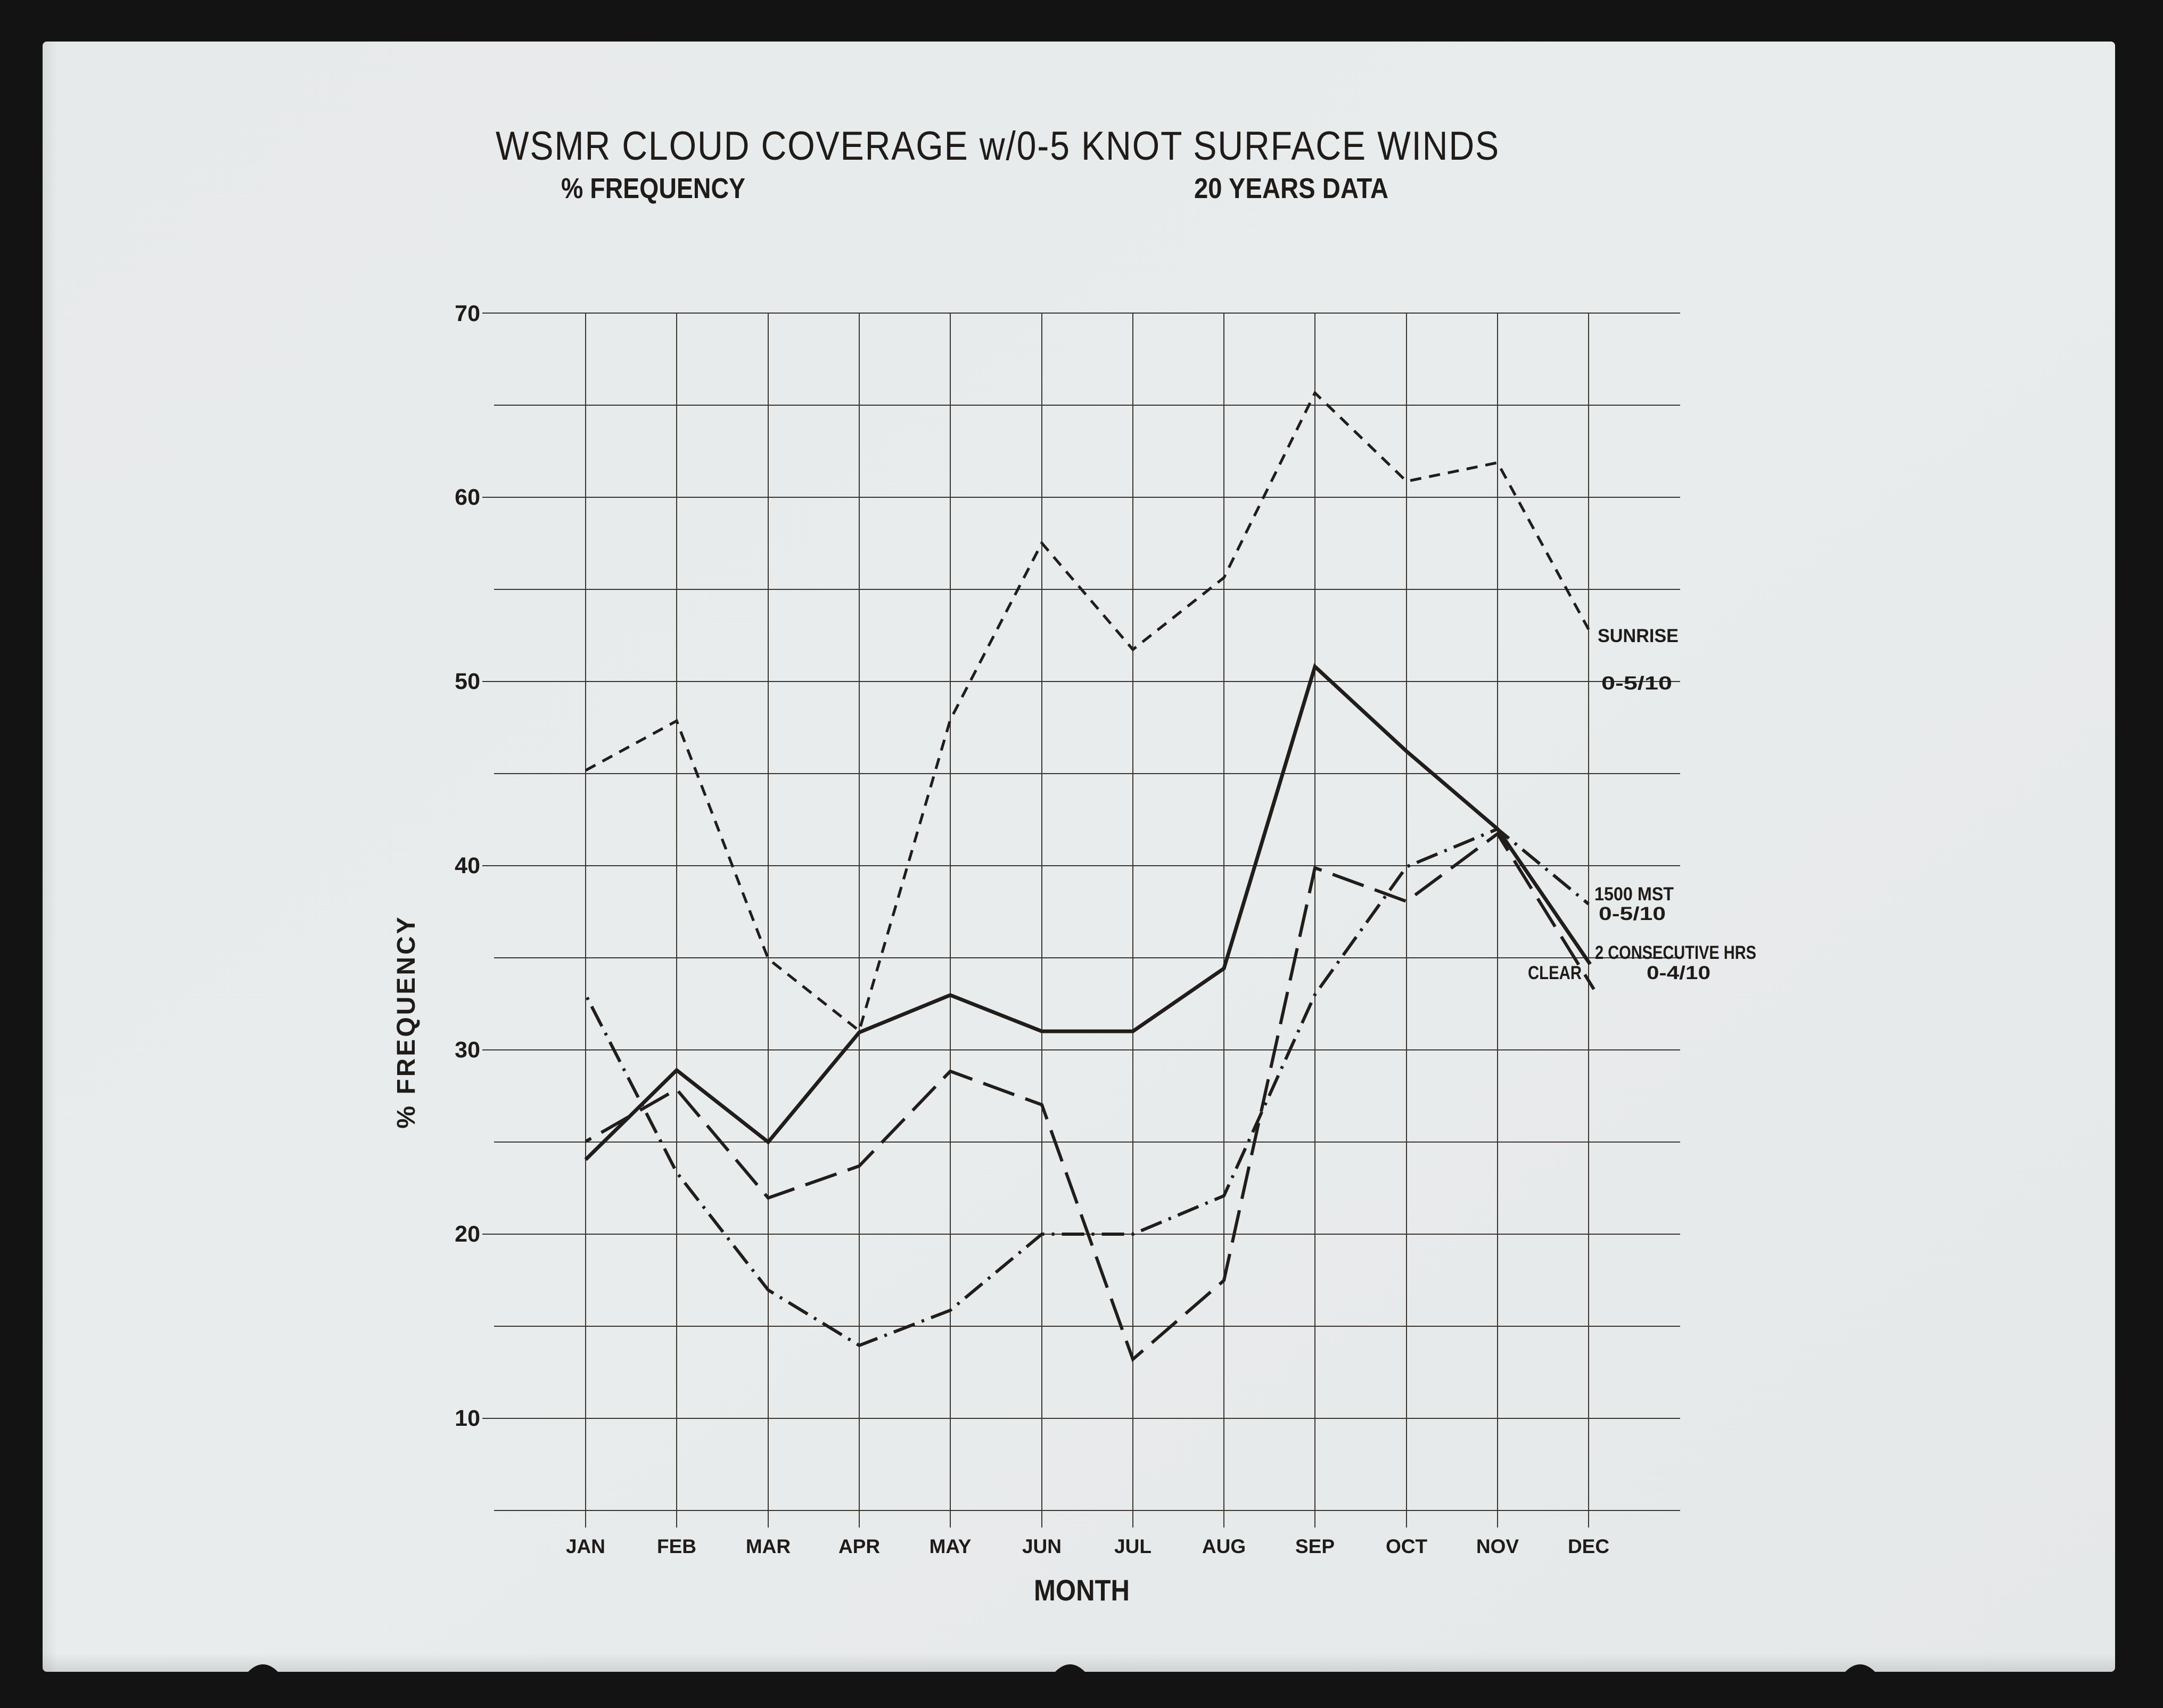 Image resolution: width=2163 pixels, height=1708 pixels. What do you see at coordinates (1555, 973) in the screenshot?
I see `svg-text: CLEAR` at bounding box center [1555, 973].